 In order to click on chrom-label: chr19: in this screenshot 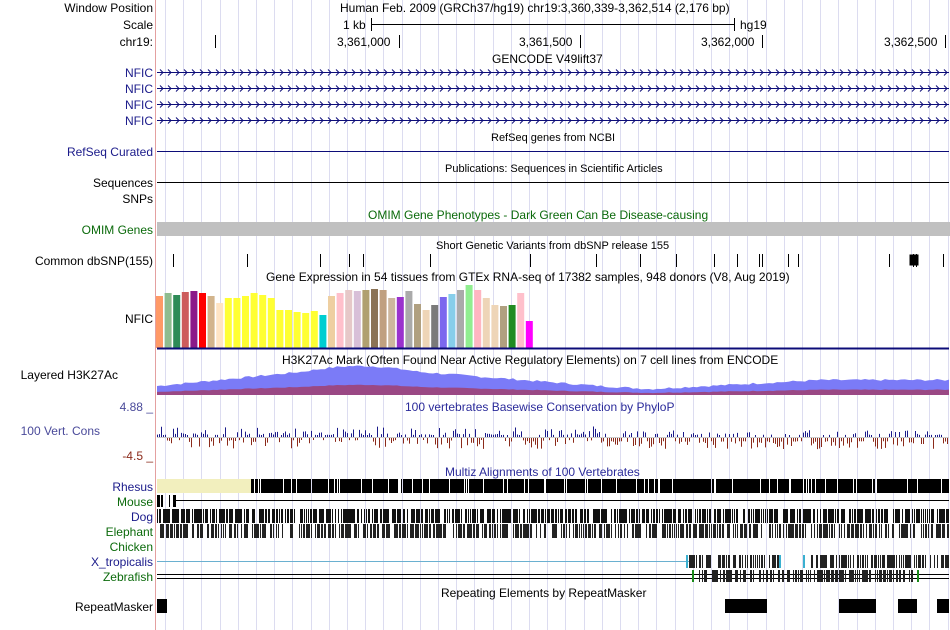, I will do `click(136, 42)`.